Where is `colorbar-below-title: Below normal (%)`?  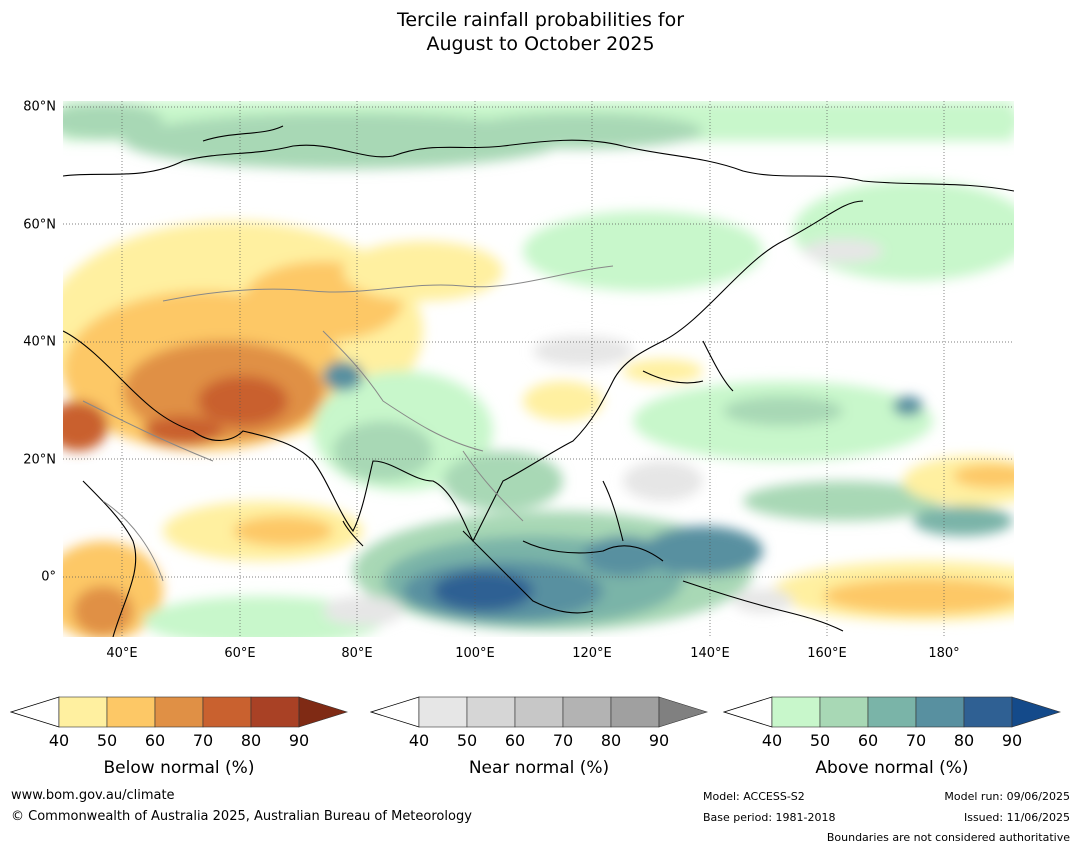 colorbar-below-title: Below normal (%) is located at coordinates (179, 768).